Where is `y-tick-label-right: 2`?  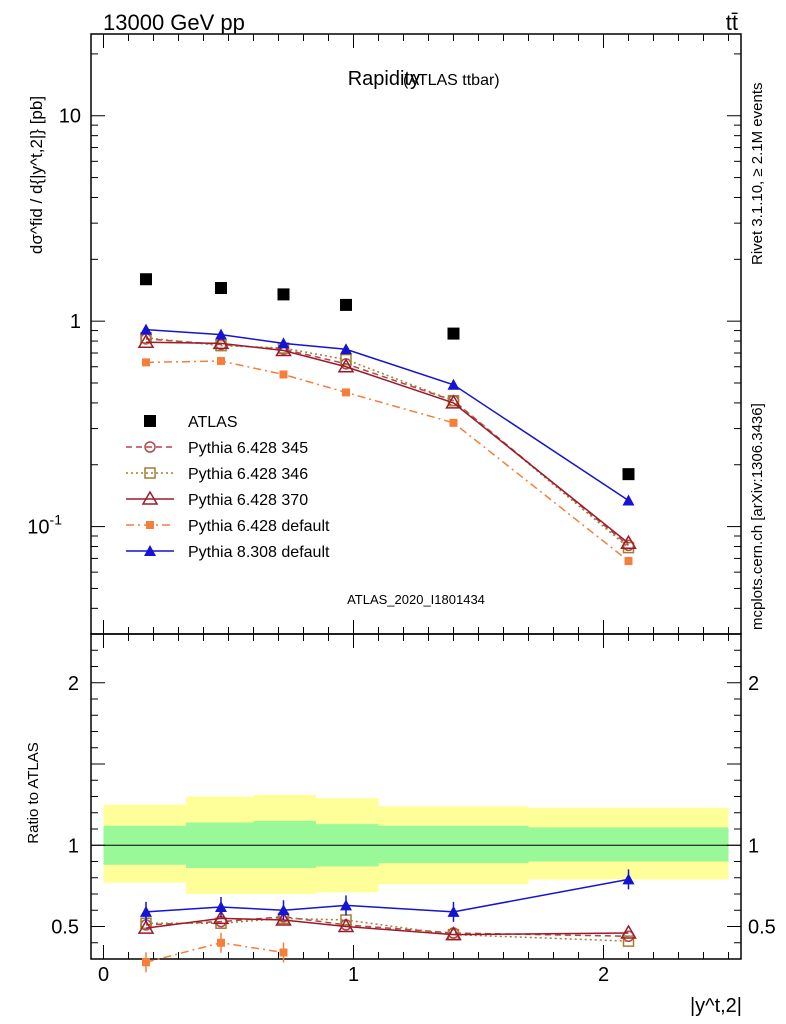 y-tick-label-right: 2 is located at coordinates (753, 684).